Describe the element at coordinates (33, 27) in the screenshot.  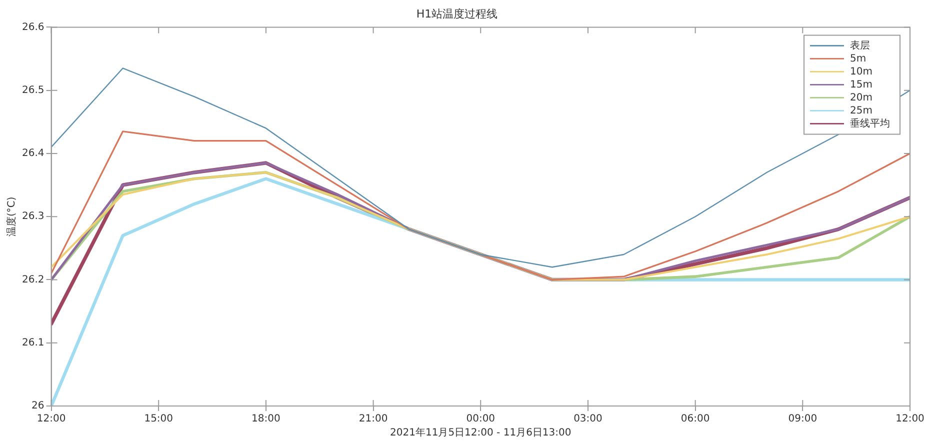
I see `y-tick-label: 26.6` at that location.